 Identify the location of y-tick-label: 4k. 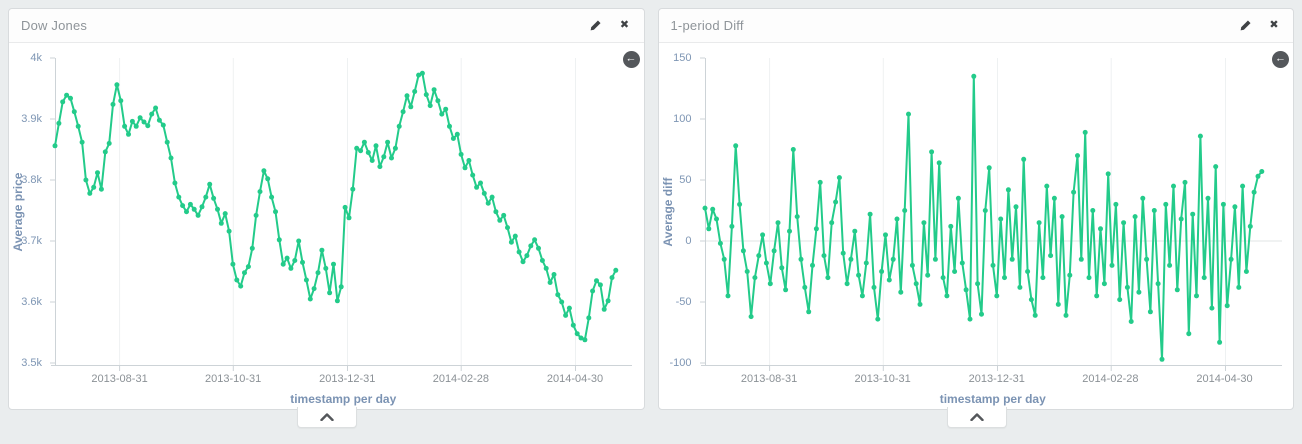
(36, 58).